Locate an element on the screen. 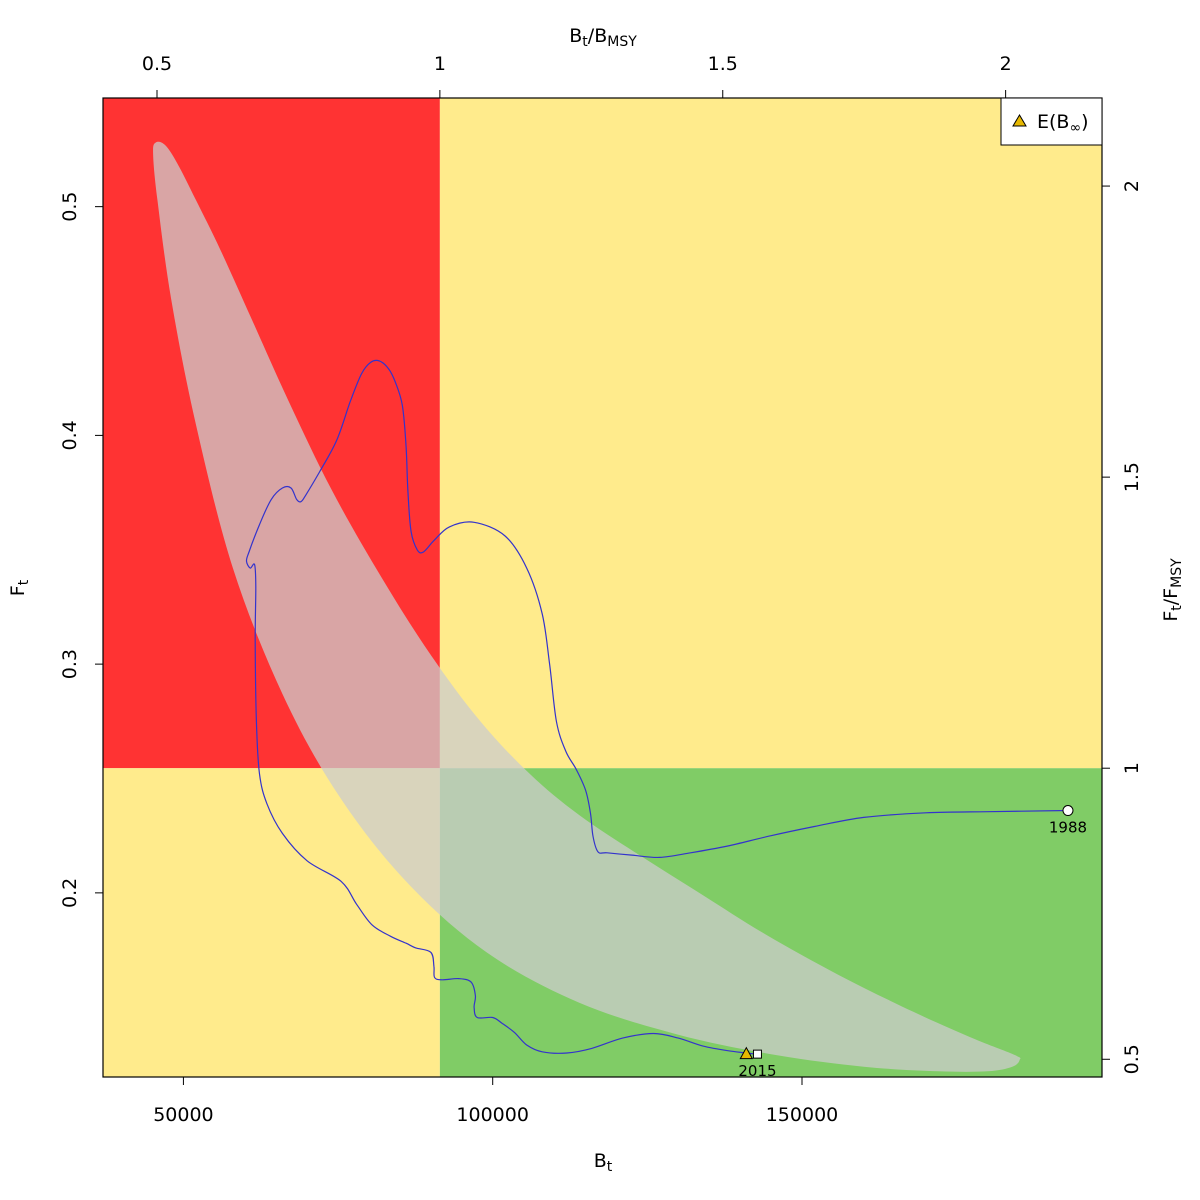 This screenshot has height=1200, width=1200. y-axis-title-sub: t is located at coordinates (24, 582).